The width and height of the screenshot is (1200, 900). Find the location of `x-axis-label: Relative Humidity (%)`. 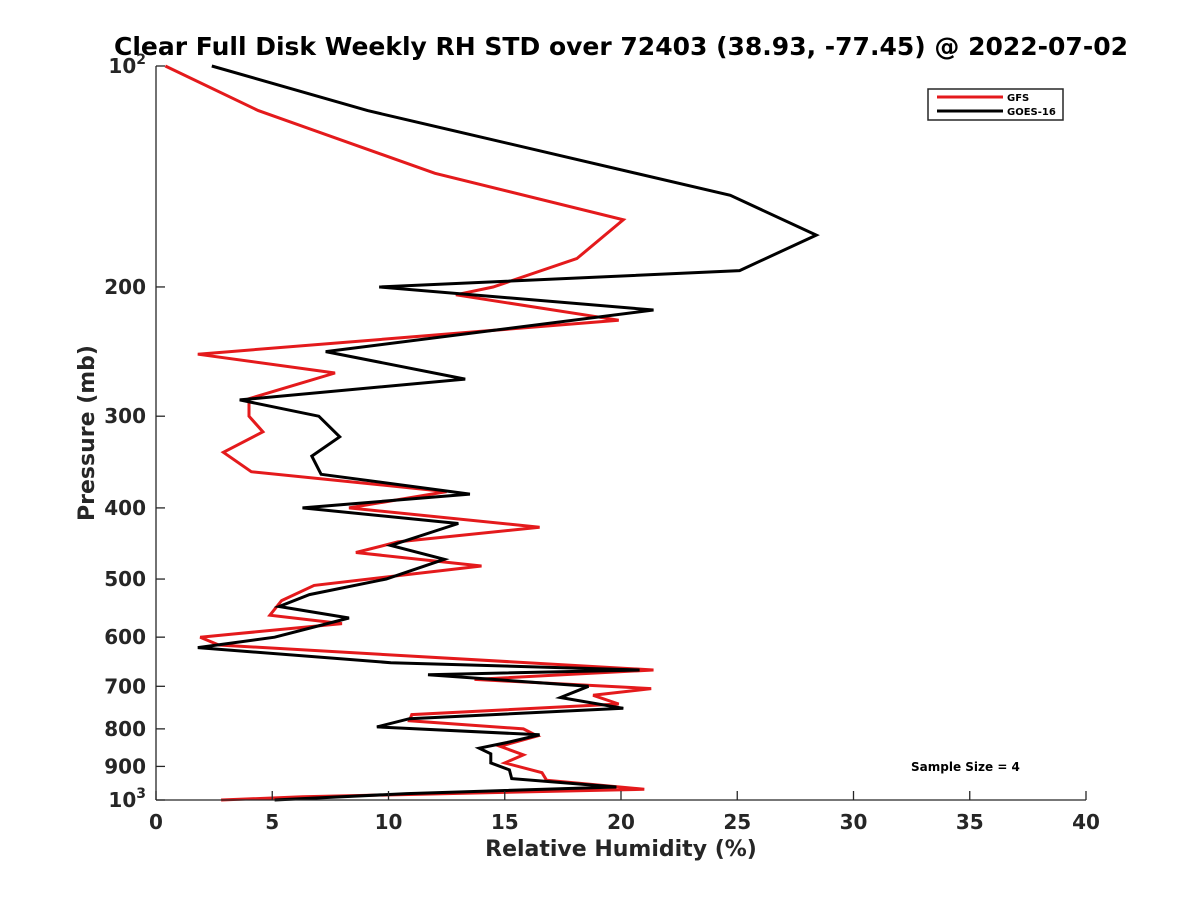

x-axis-label: Relative Humidity (%) is located at coordinates (621, 849).